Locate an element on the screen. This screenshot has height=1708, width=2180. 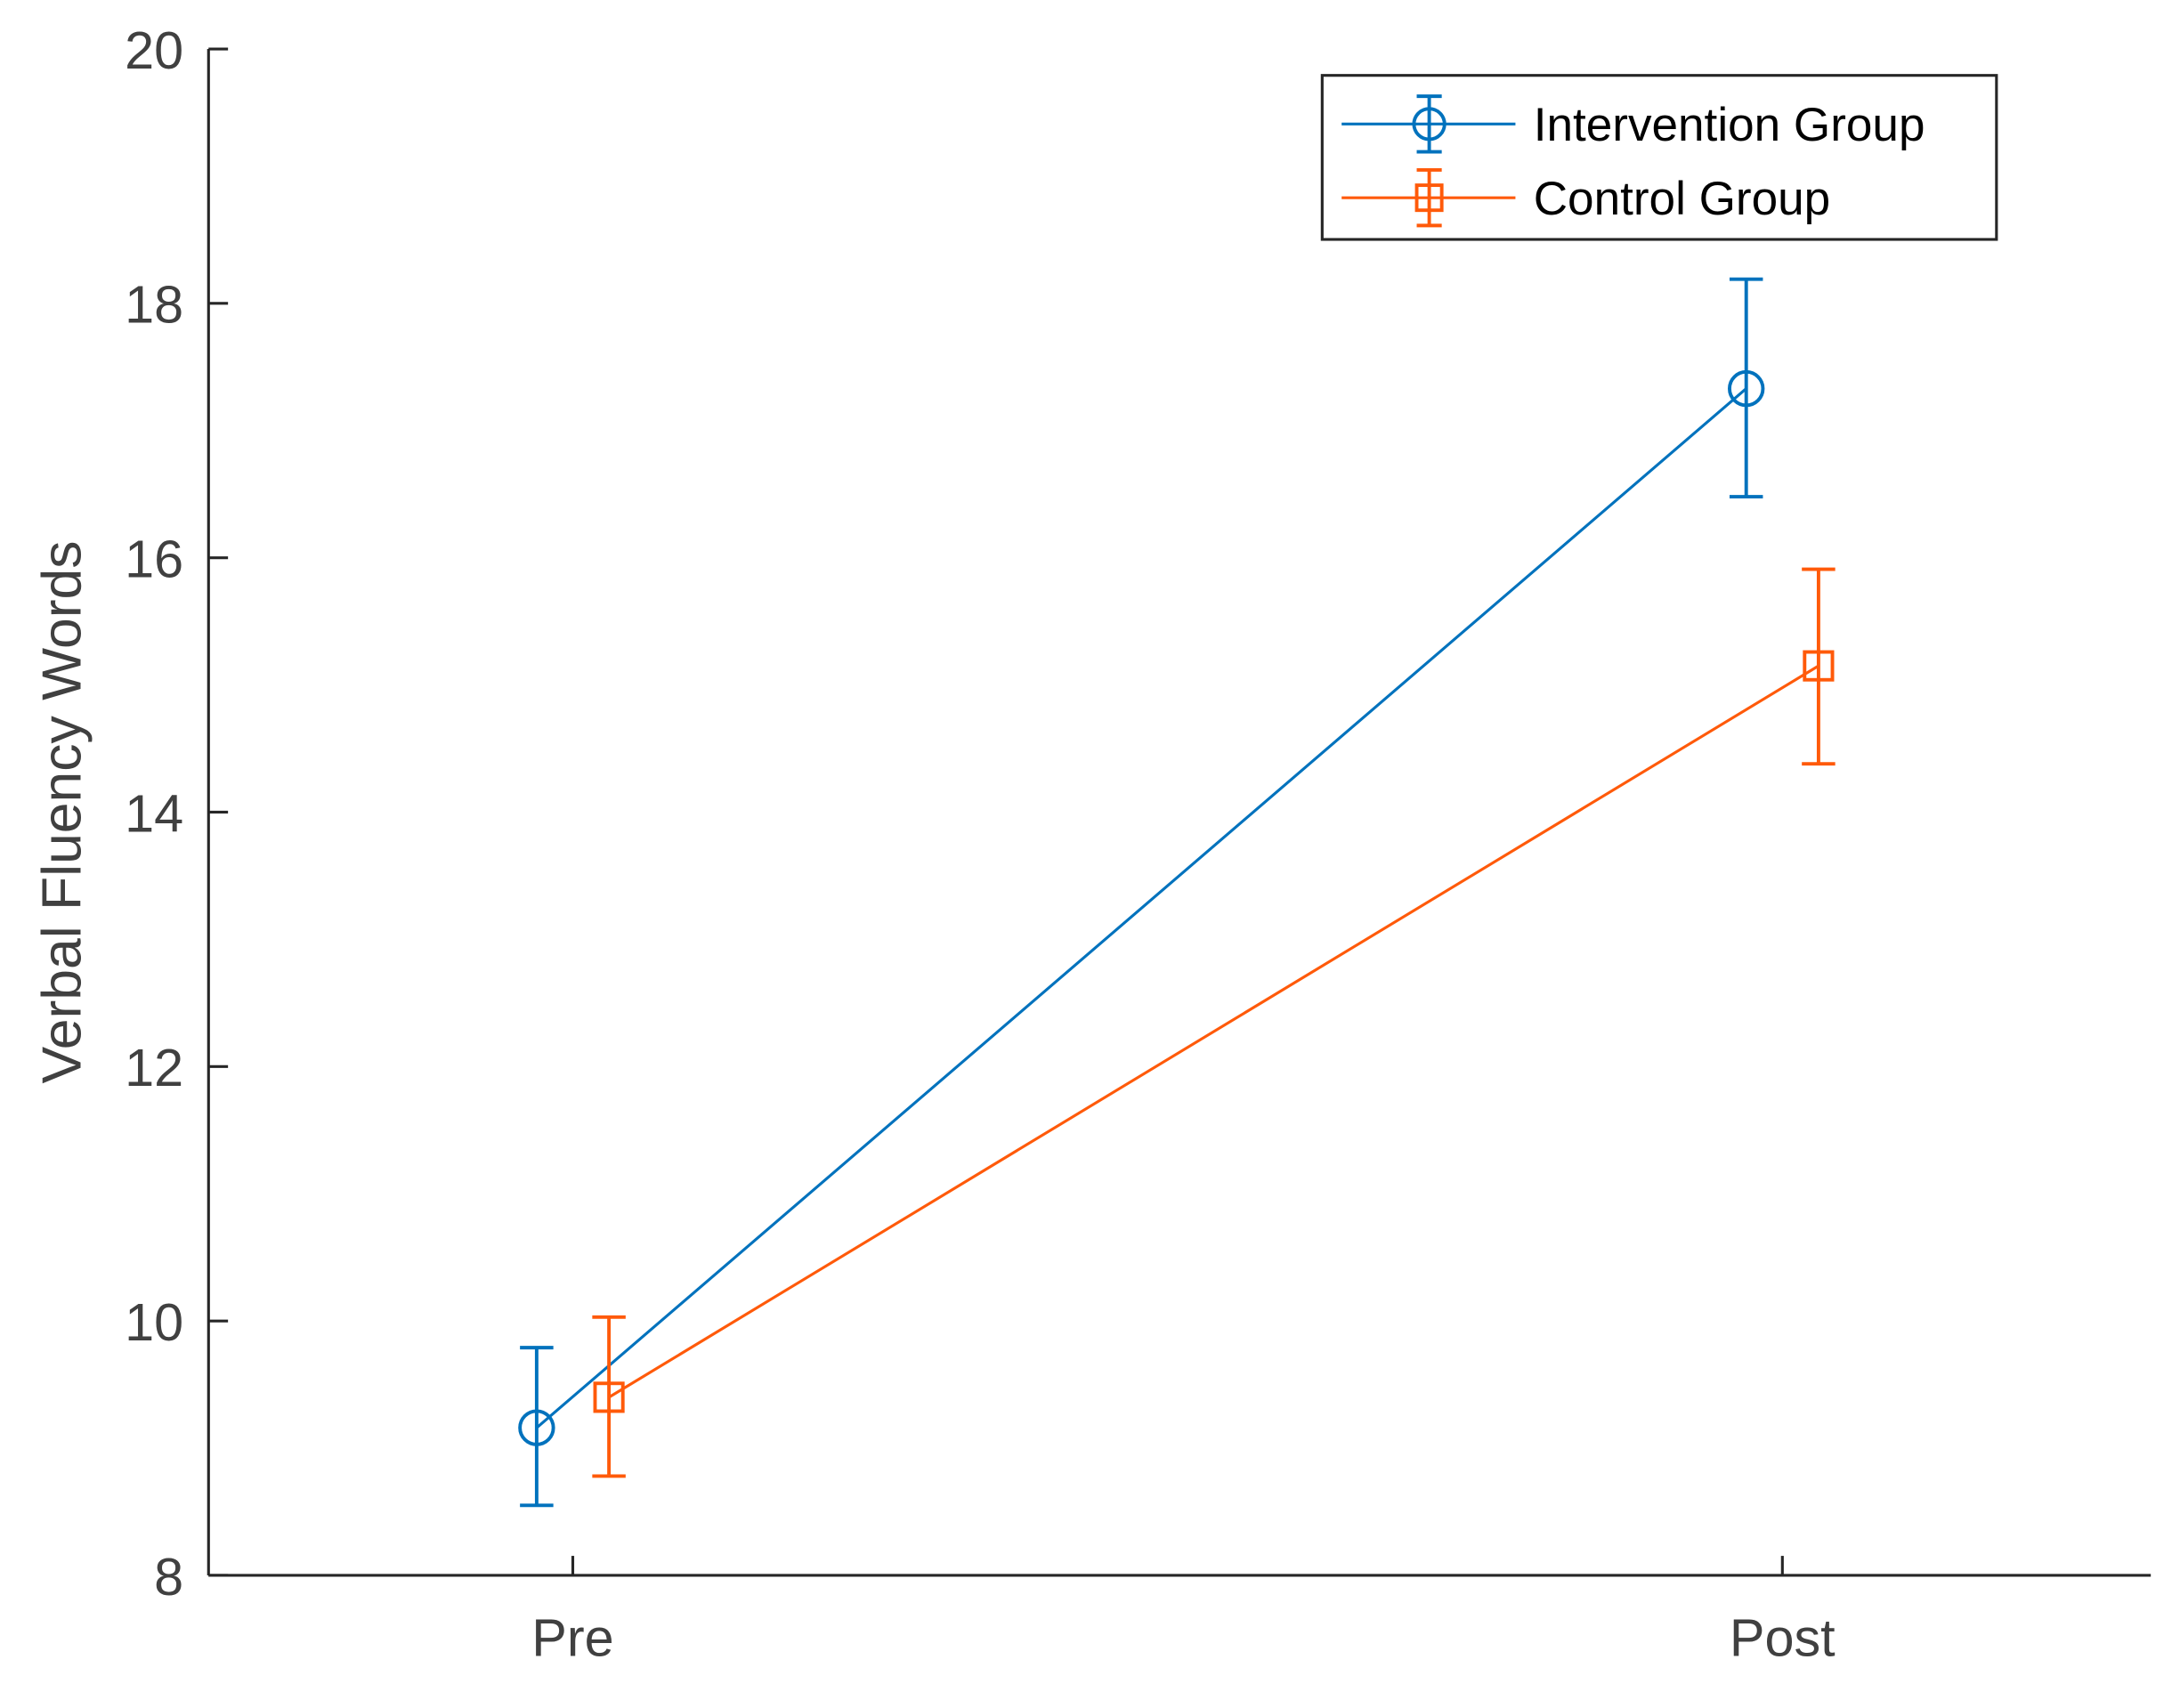
x-tick-label: Pre is located at coordinates (572, 1638).